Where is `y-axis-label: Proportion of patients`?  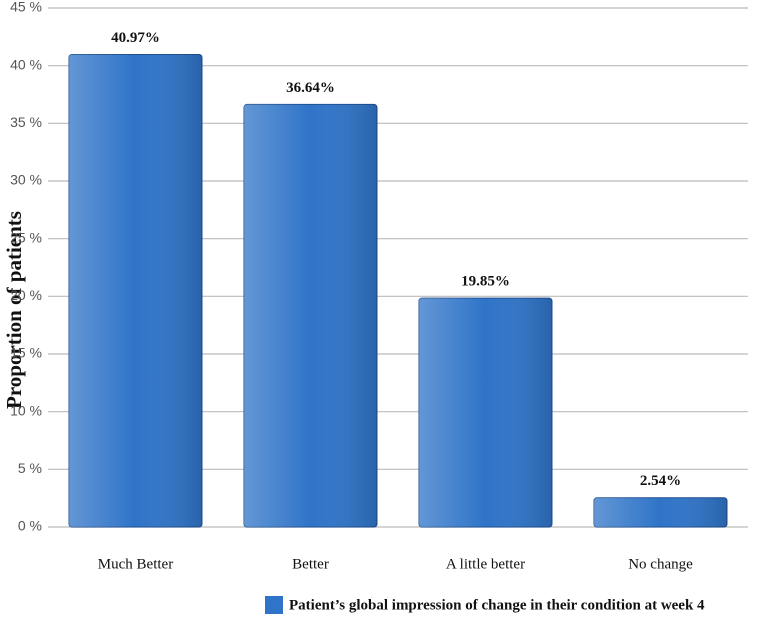 y-axis-label: Proportion of patients is located at coordinates (14, 310).